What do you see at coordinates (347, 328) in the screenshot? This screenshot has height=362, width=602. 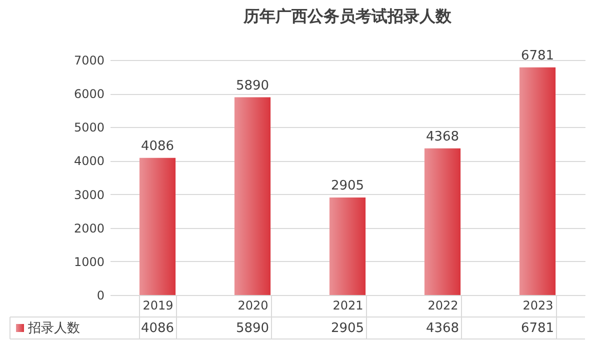 I see `text: 2905` at bounding box center [347, 328].